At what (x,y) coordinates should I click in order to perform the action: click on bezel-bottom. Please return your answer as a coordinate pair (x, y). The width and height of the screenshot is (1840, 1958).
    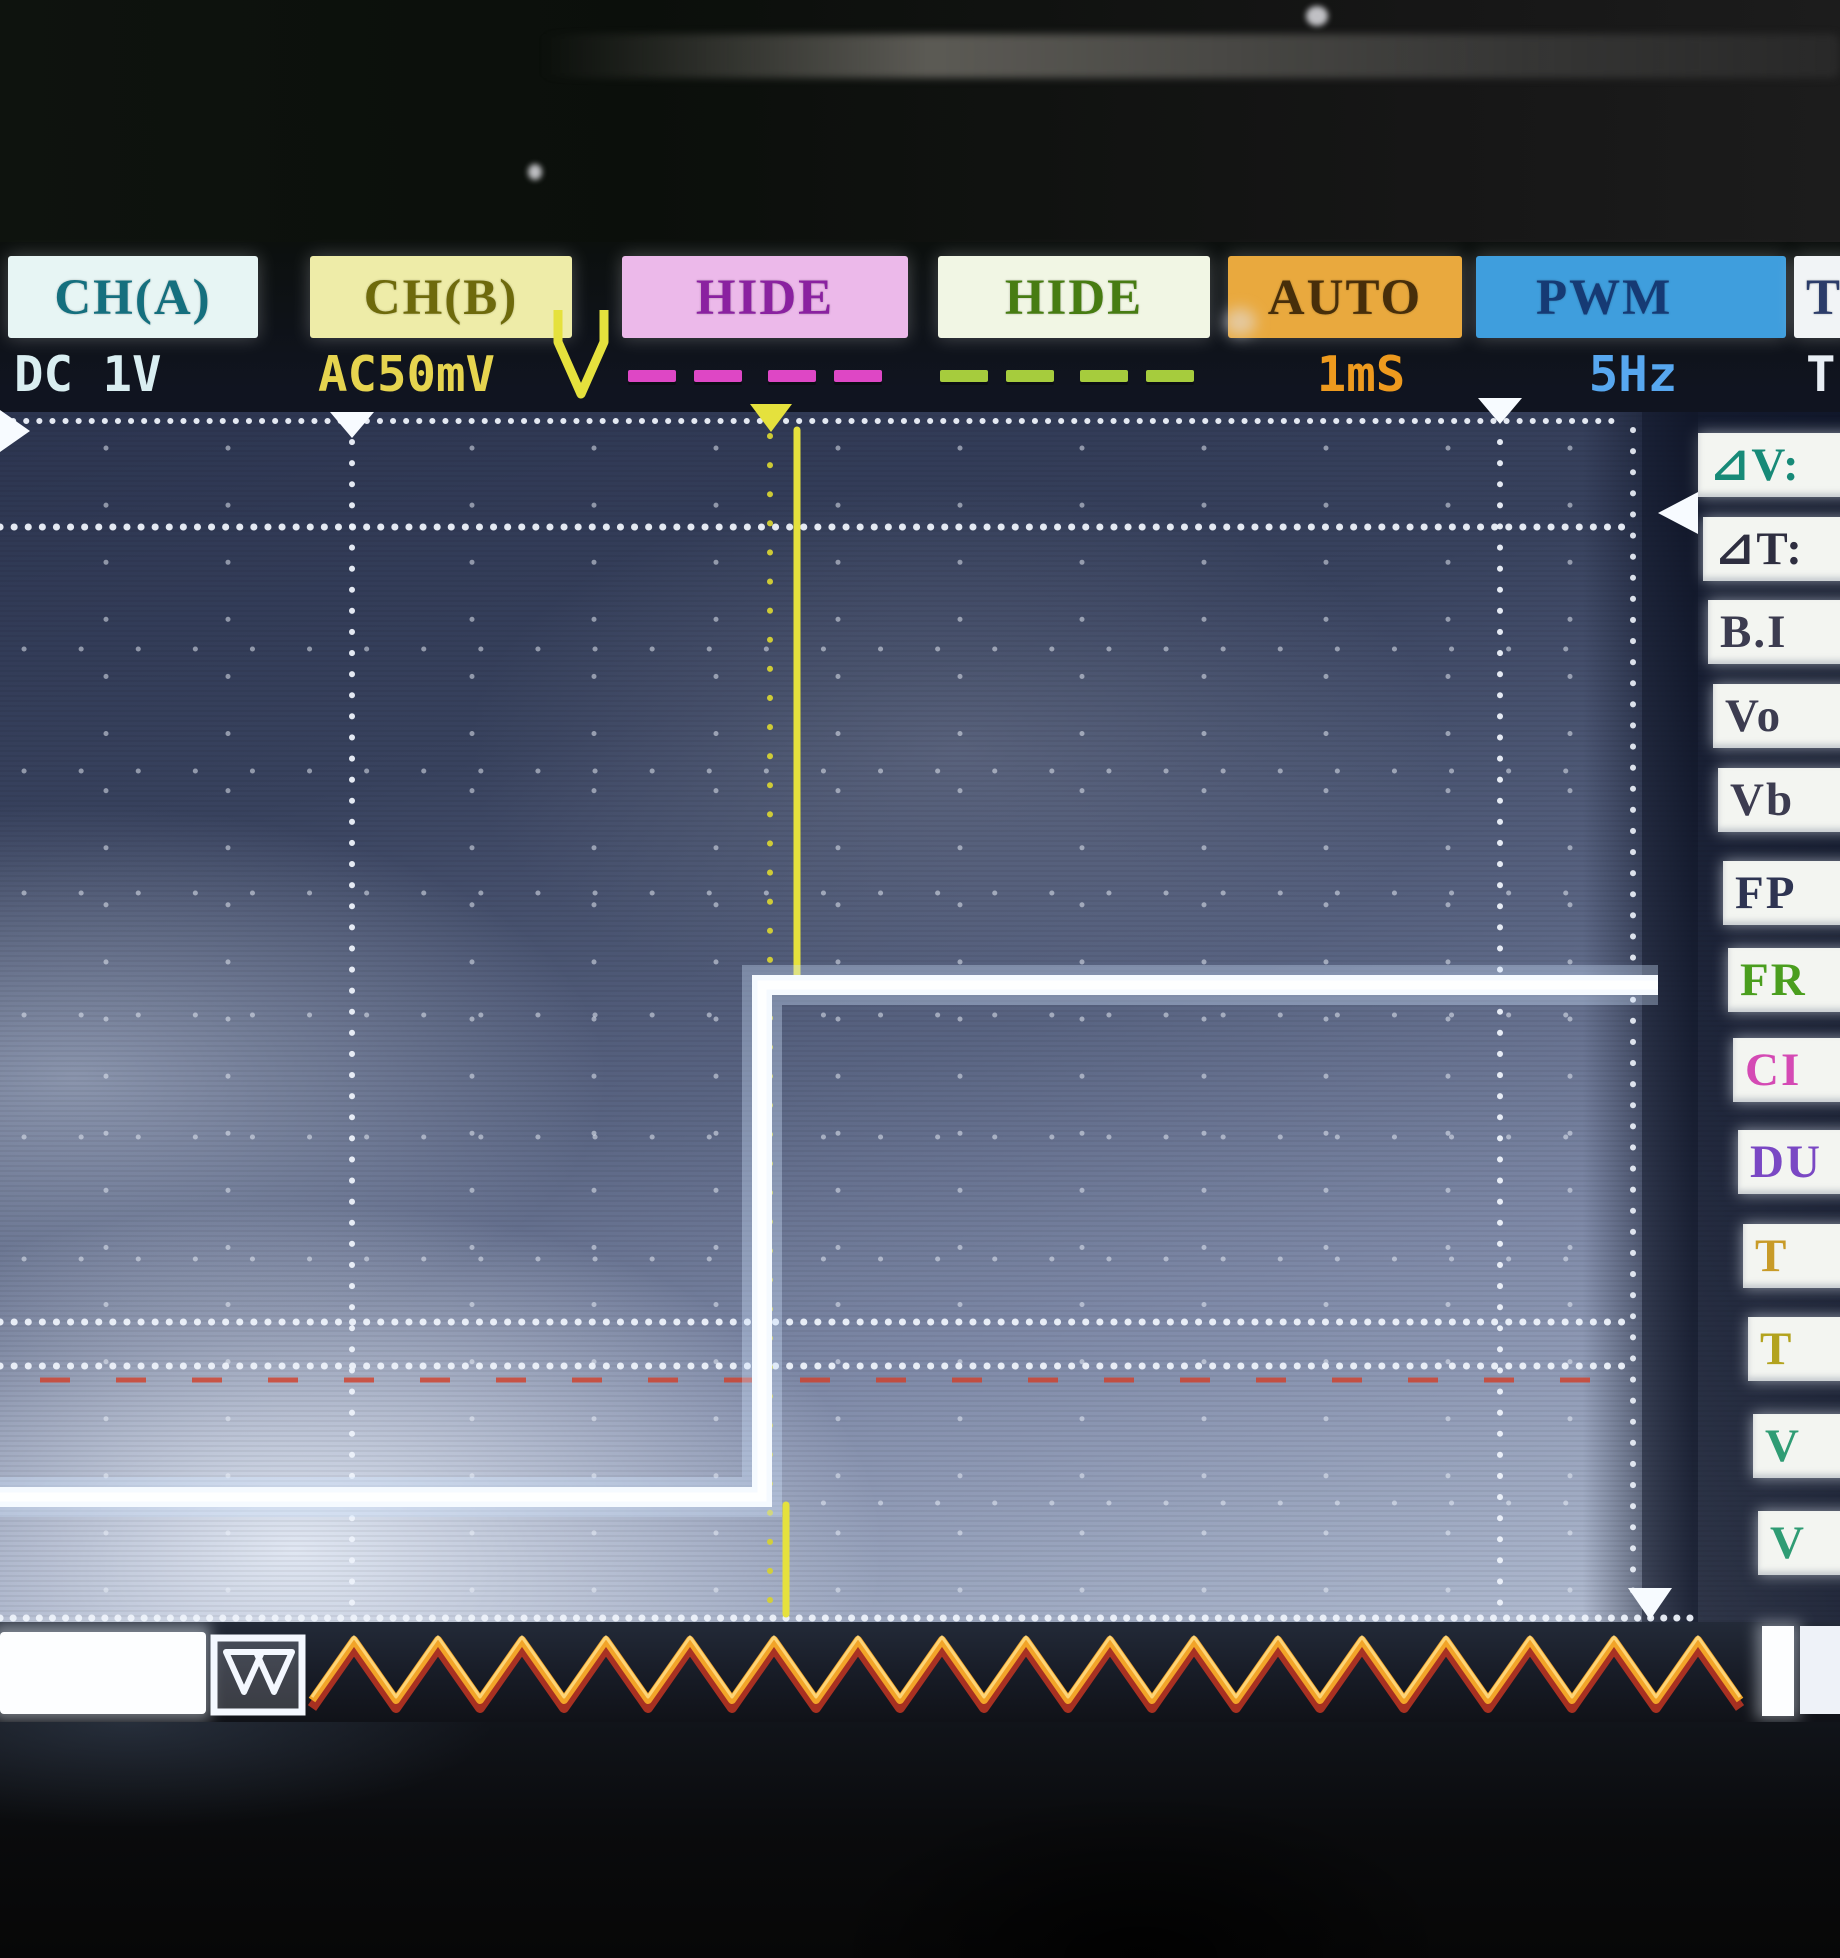
    Looking at the image, I should click on (920, 1840).